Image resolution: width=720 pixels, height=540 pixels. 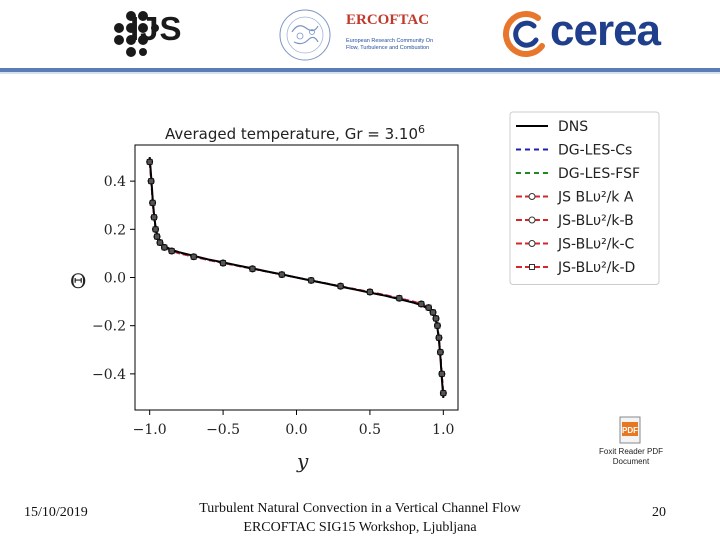 I want to click on legend-label: JS BLυ²/k A, so click(x=595, y=198).